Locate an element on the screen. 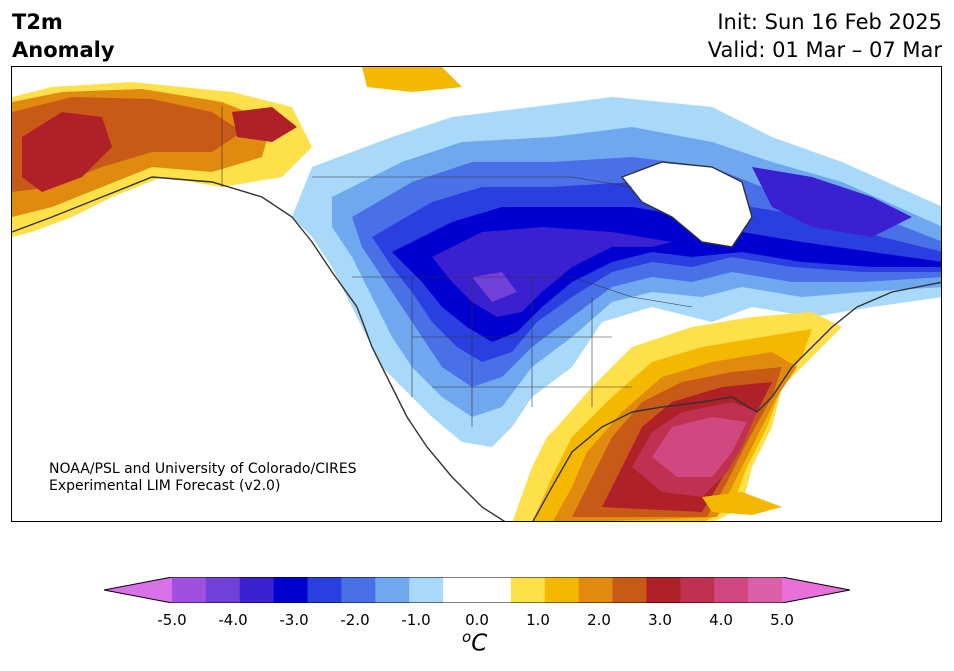 This screenshot has height=671, width=954. title-line-1: T2m is located at coordinates (37, 22).